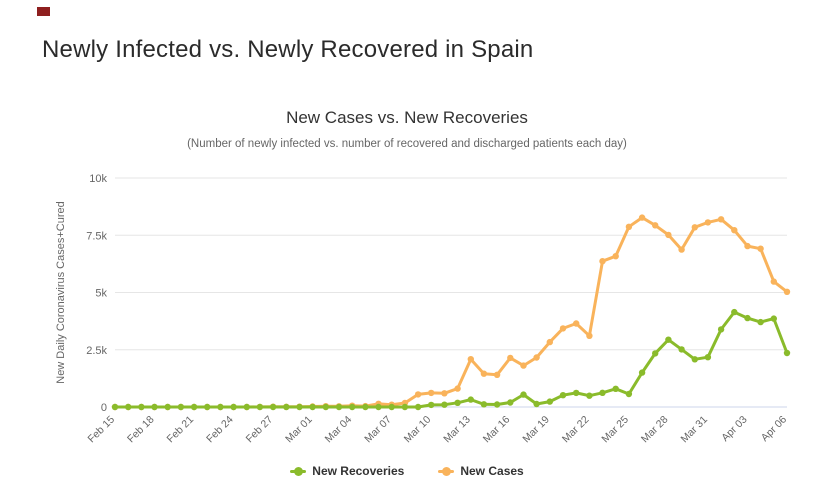 This screenshot has height=504, width=824. What do you see at coordinates (615, 430) in the screenshot?
I see `x-tick-label: Mar 25` at bounding box center [615, 430].